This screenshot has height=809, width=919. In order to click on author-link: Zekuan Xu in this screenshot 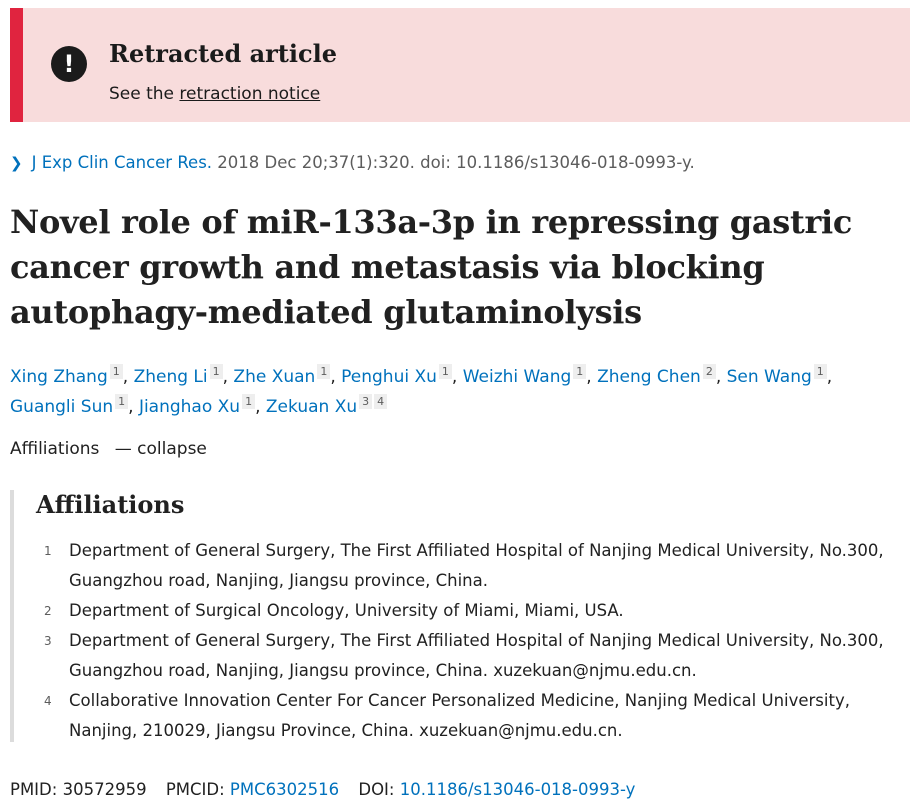, I will do `click(311, 407)`.